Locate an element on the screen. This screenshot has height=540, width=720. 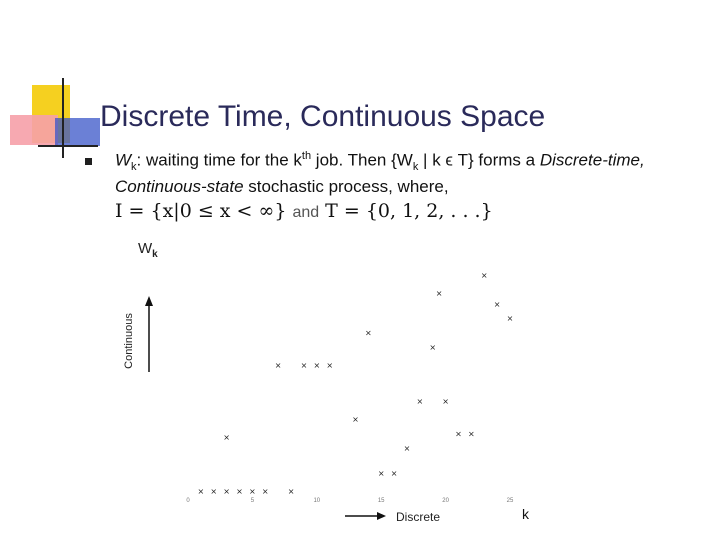
deco-vertical-line is located at coordinates (63, 118).